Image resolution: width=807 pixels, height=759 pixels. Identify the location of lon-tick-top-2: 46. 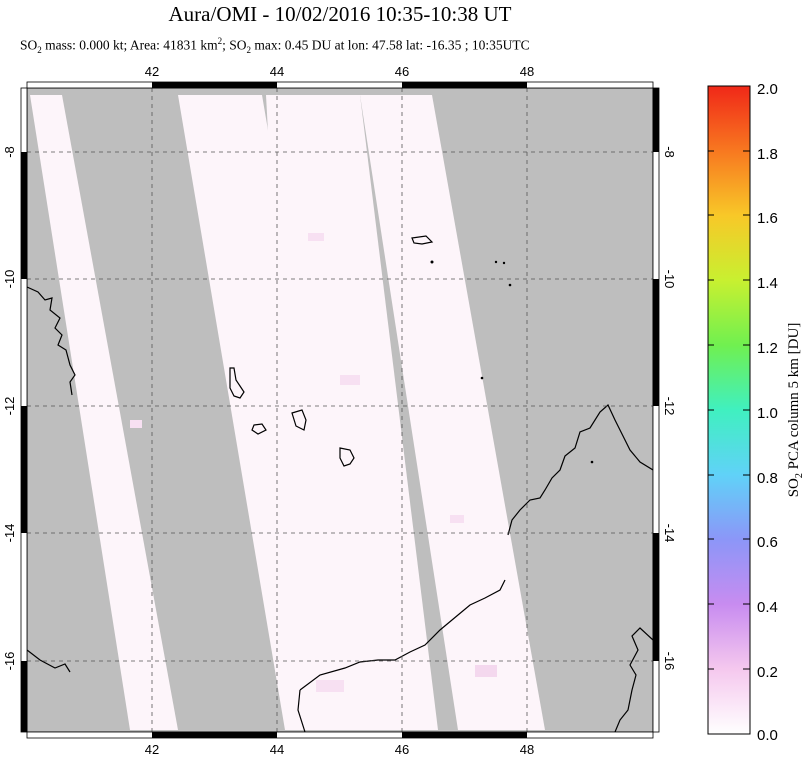
(402, 71).